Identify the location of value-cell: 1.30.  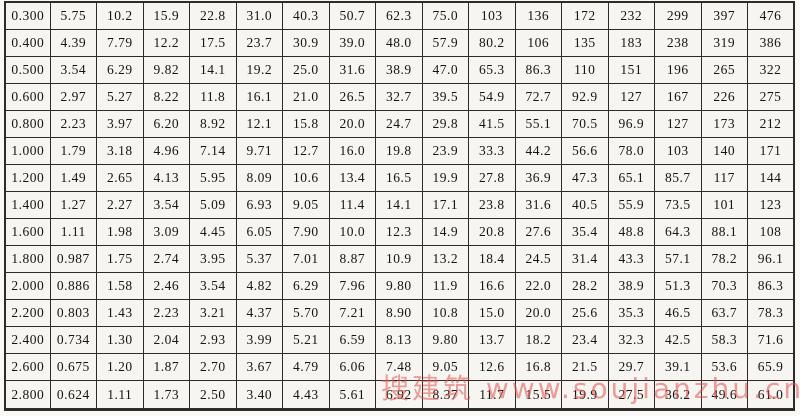
(120, 340).